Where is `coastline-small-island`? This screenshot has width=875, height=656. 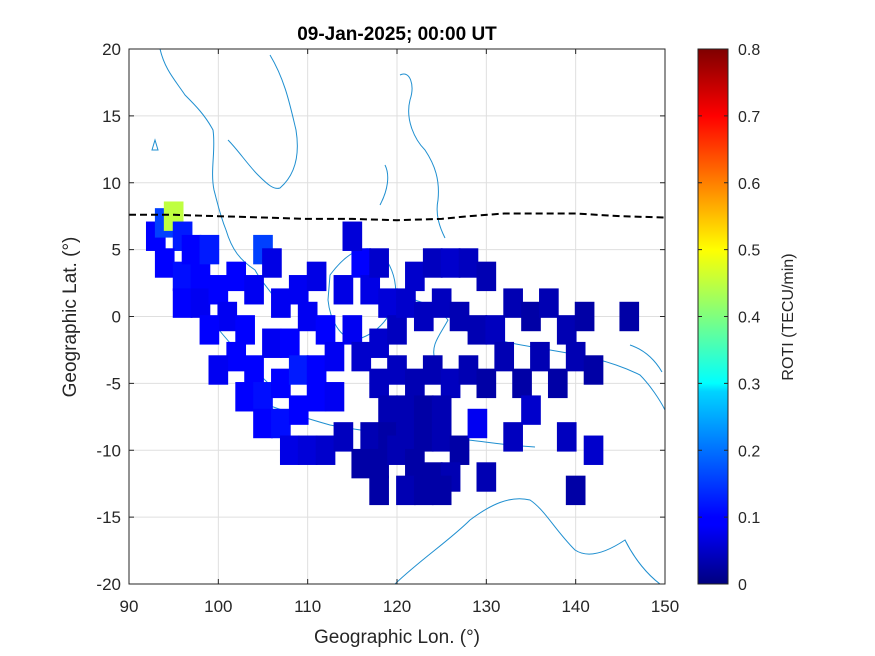
coastline-small-island is located at coordinates (155, 144).